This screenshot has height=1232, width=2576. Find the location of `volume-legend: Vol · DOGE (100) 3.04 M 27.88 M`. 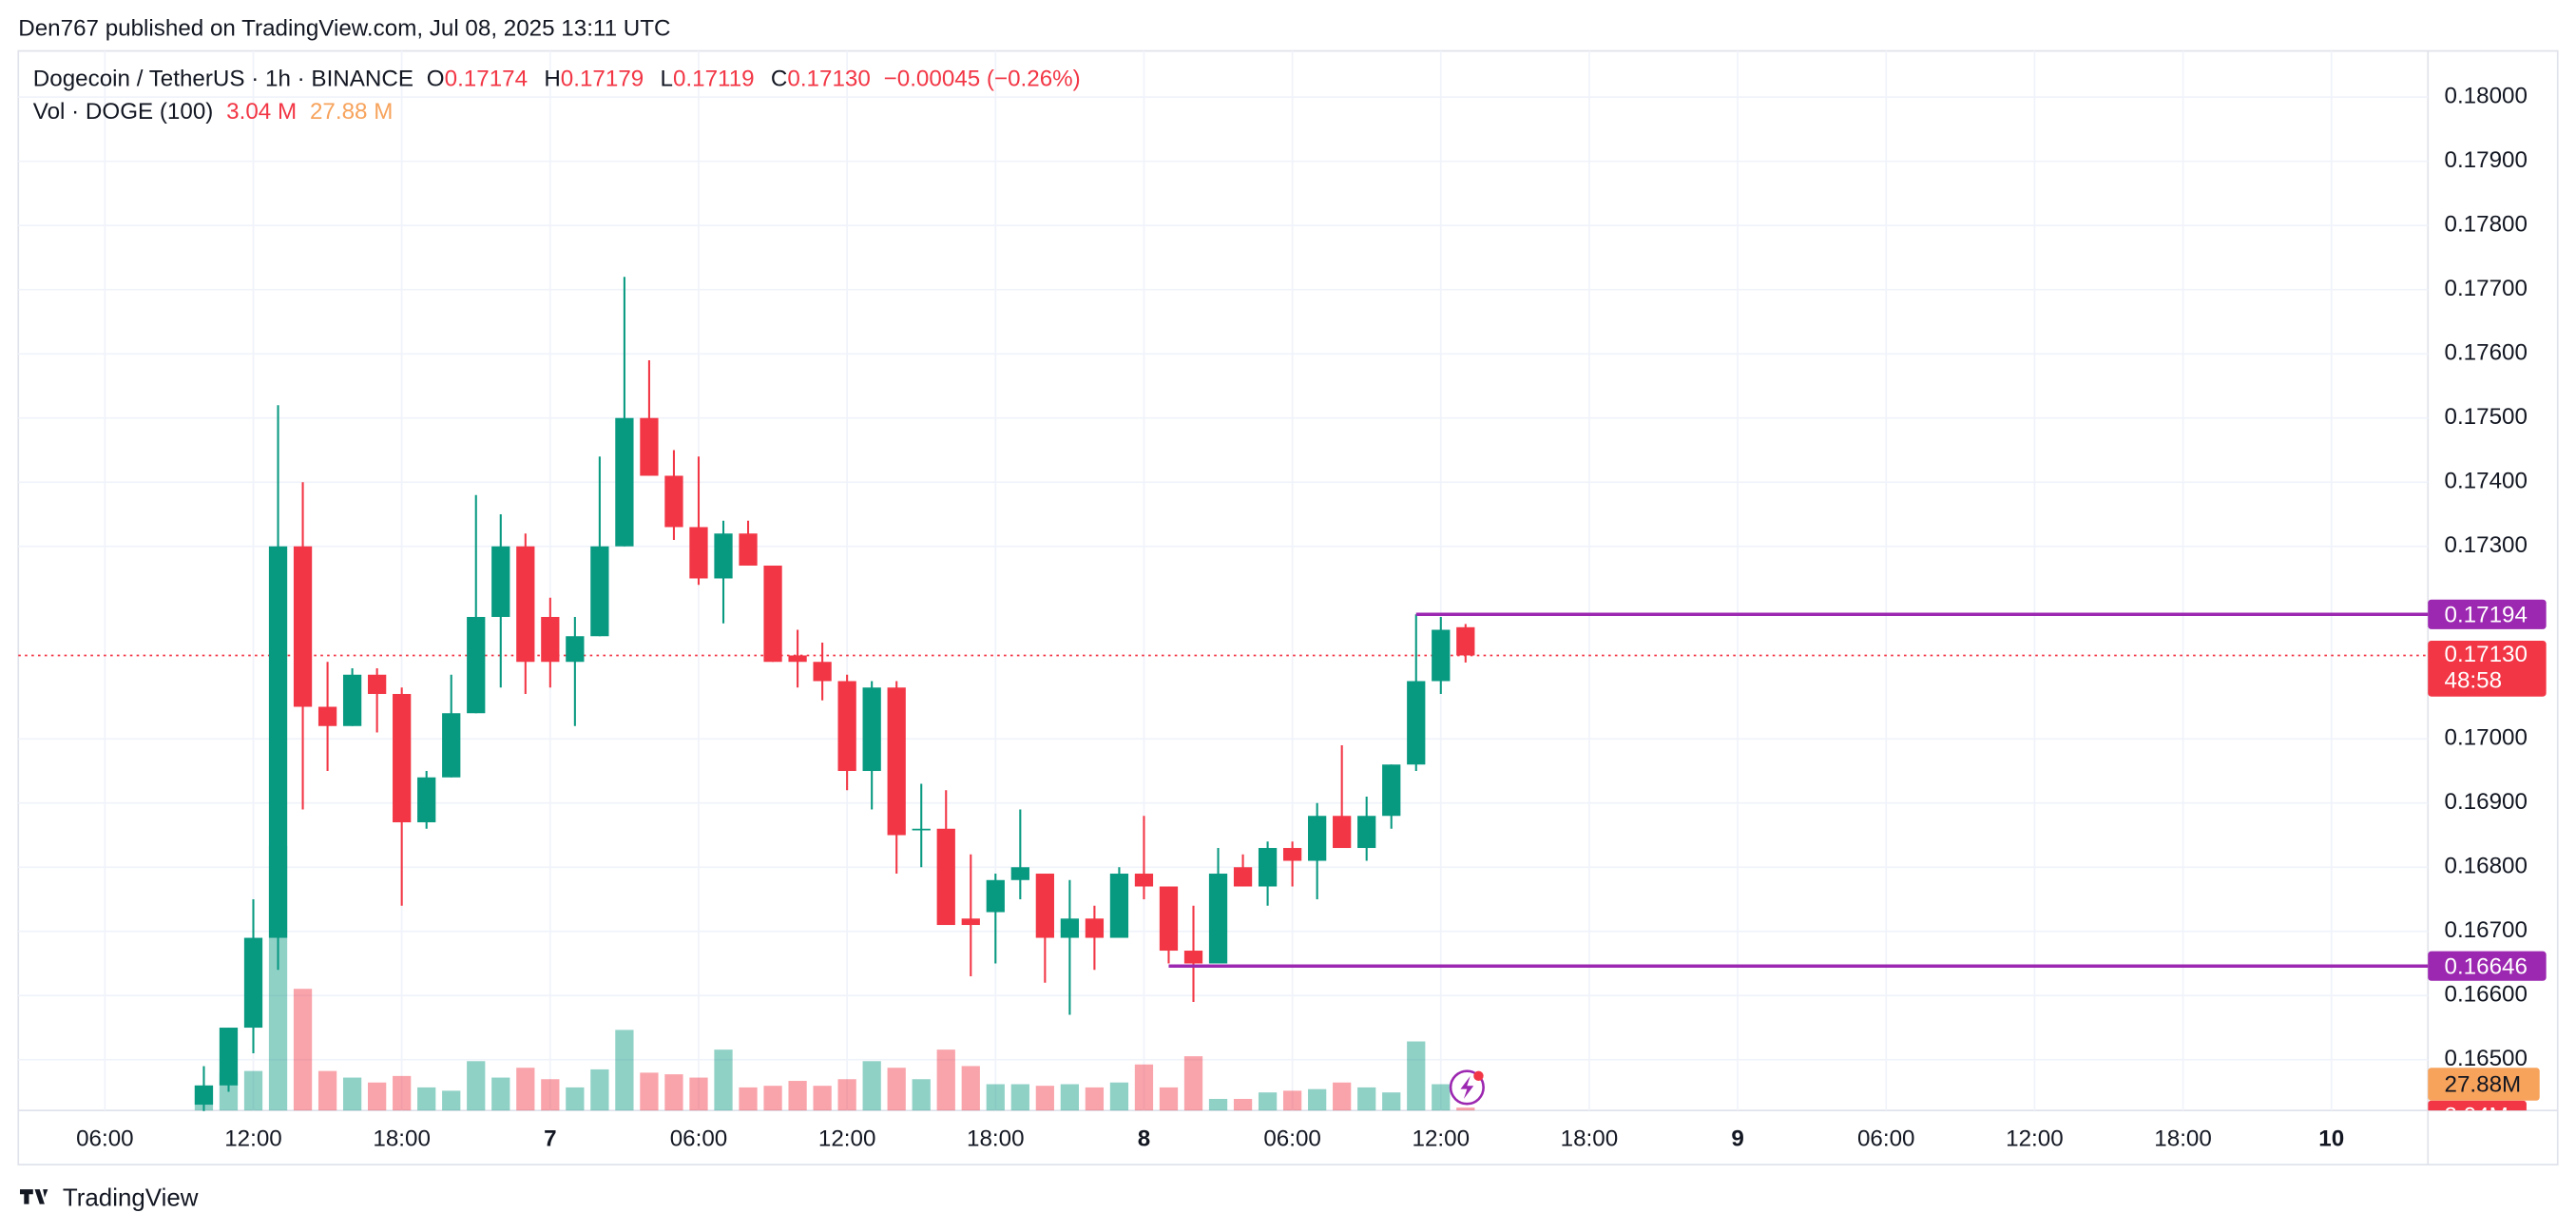

volume-legend: Vol · DOGE (100) 3.04 M 27.88 M is located at coordinates (214, 112).